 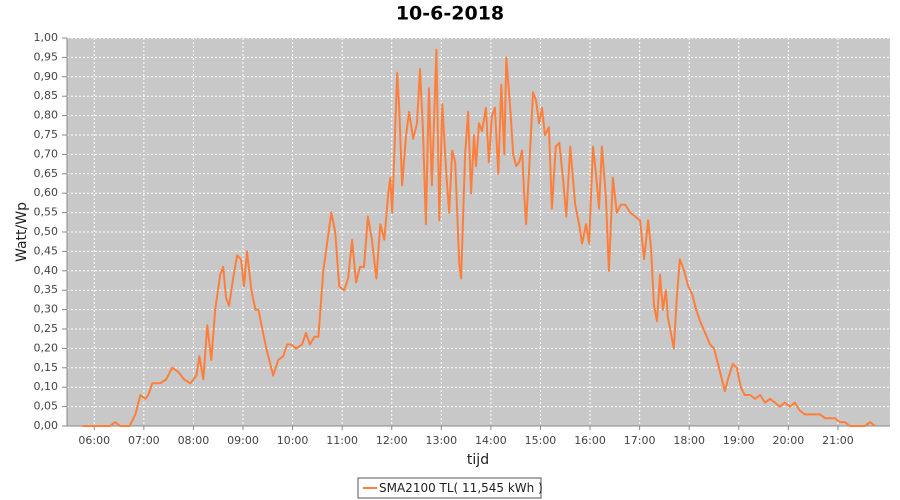 I want to click on x-tick-label: 12:00, so click(x=392, y=440).